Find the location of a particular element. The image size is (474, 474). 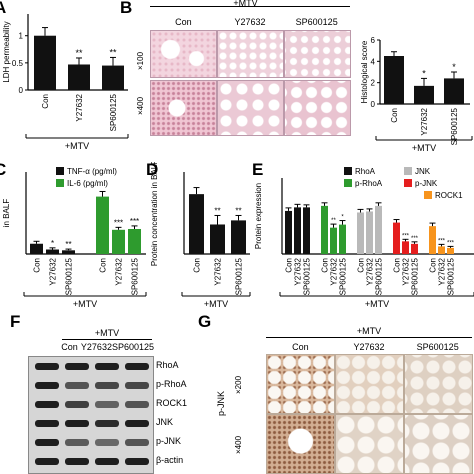

blot-band-label: p-RhoA is located at coordinates (171, 384).